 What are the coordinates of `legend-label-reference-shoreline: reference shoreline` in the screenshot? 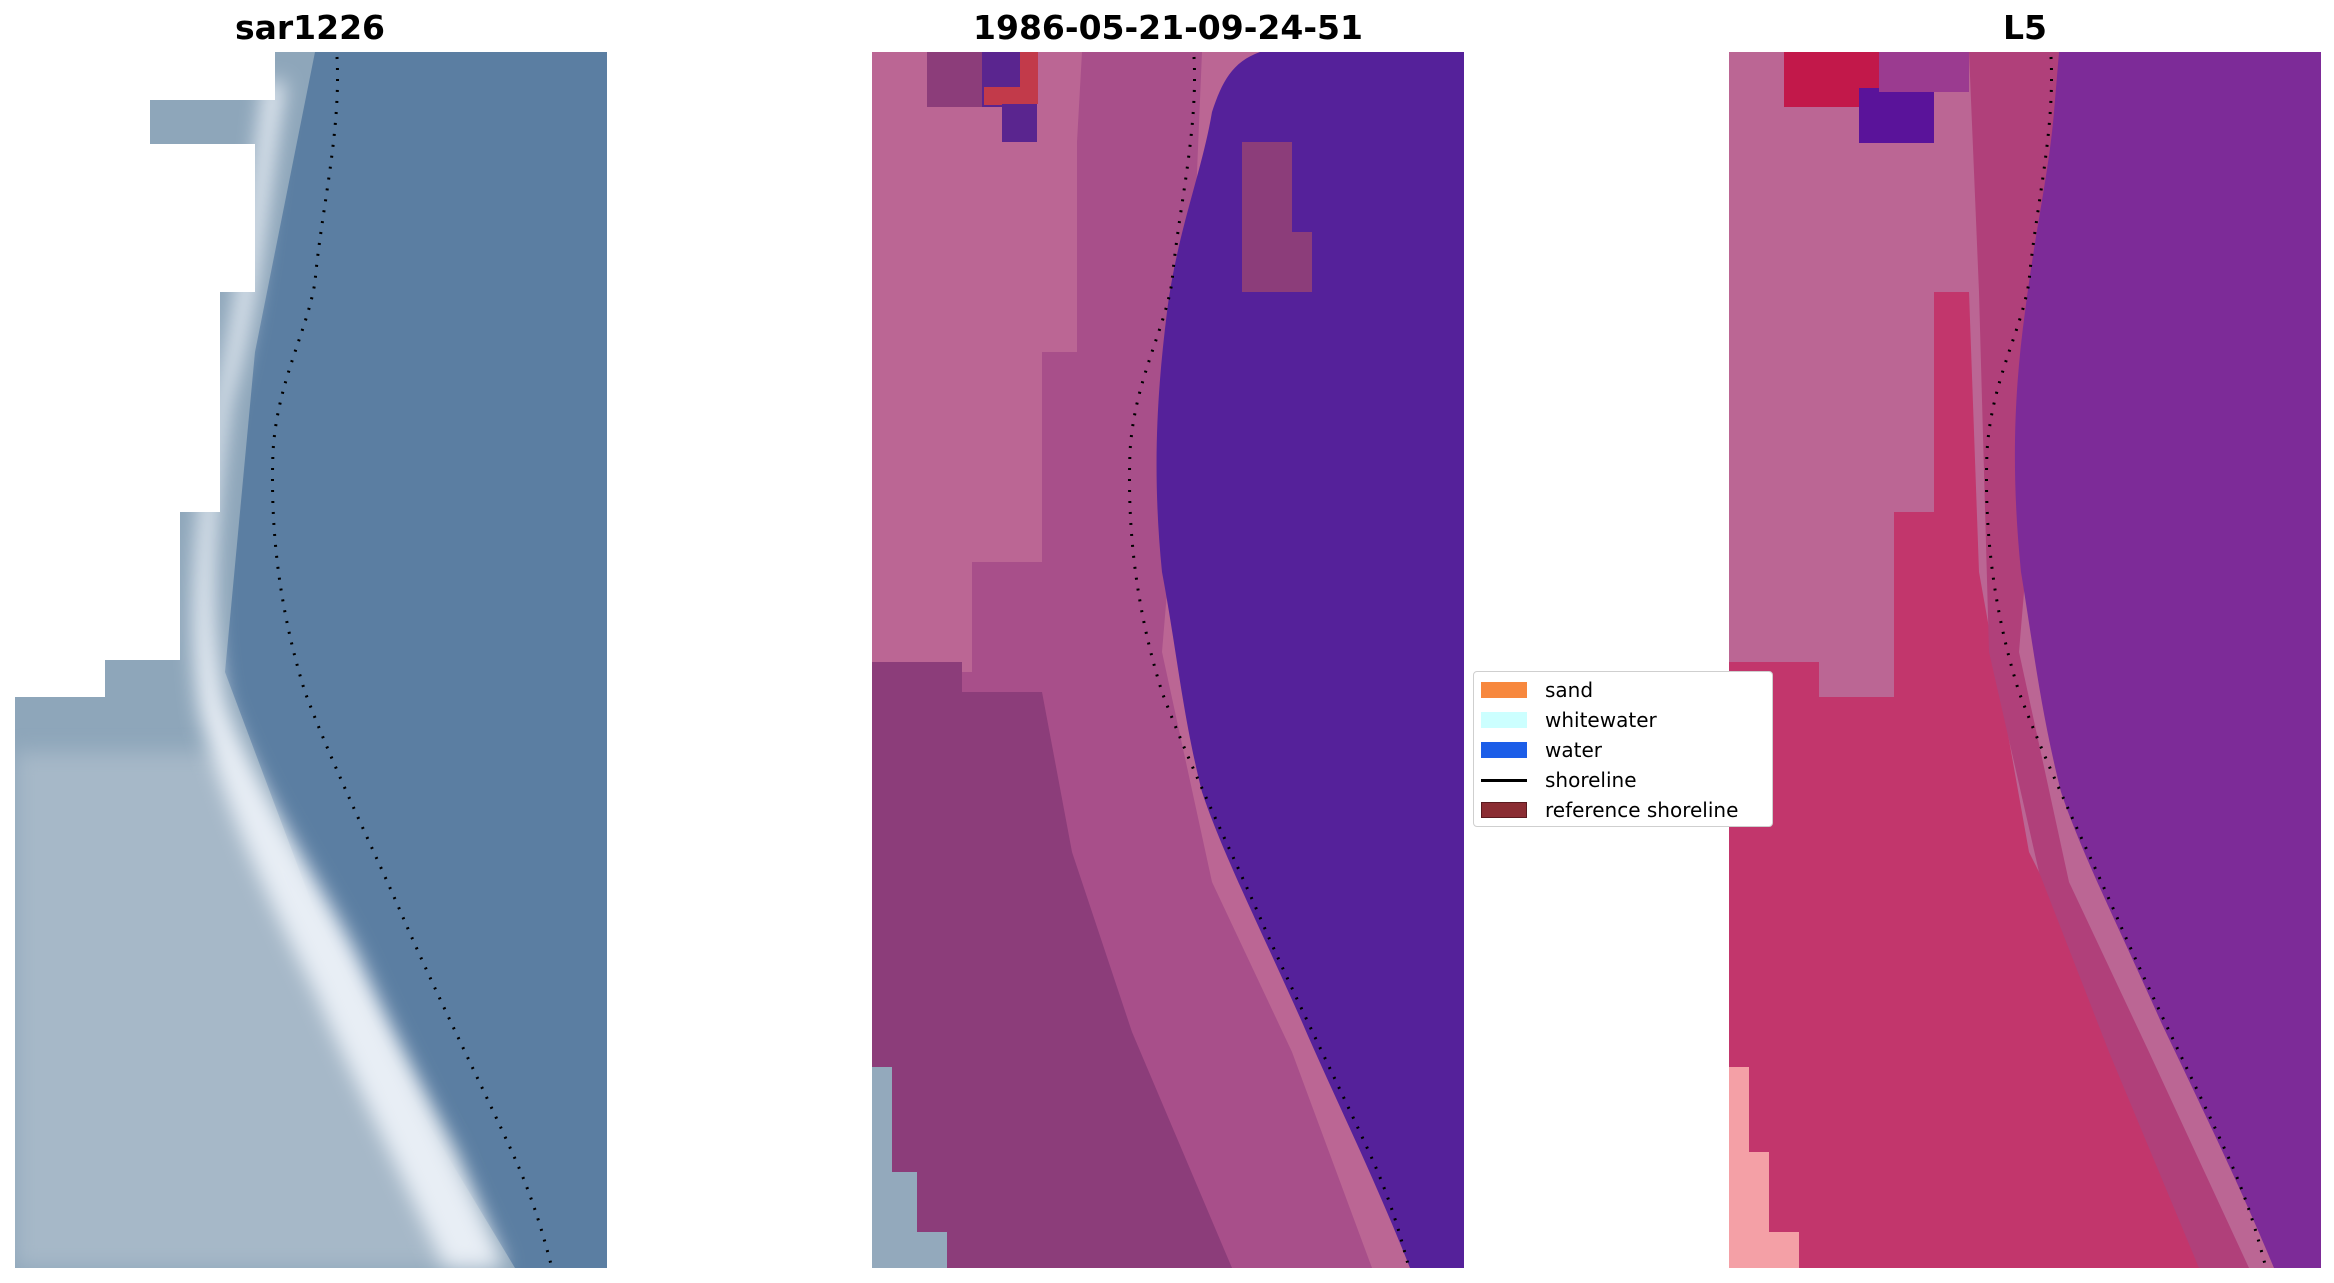 It's located at (1642, 810).